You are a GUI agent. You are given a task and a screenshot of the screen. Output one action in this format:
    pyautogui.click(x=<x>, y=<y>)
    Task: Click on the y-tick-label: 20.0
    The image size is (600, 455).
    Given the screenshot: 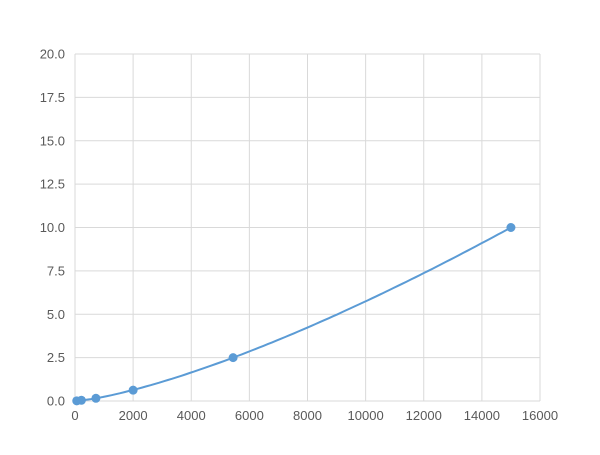 What is the action you would take?
    pyautogui.click(x=52, y=54)
    